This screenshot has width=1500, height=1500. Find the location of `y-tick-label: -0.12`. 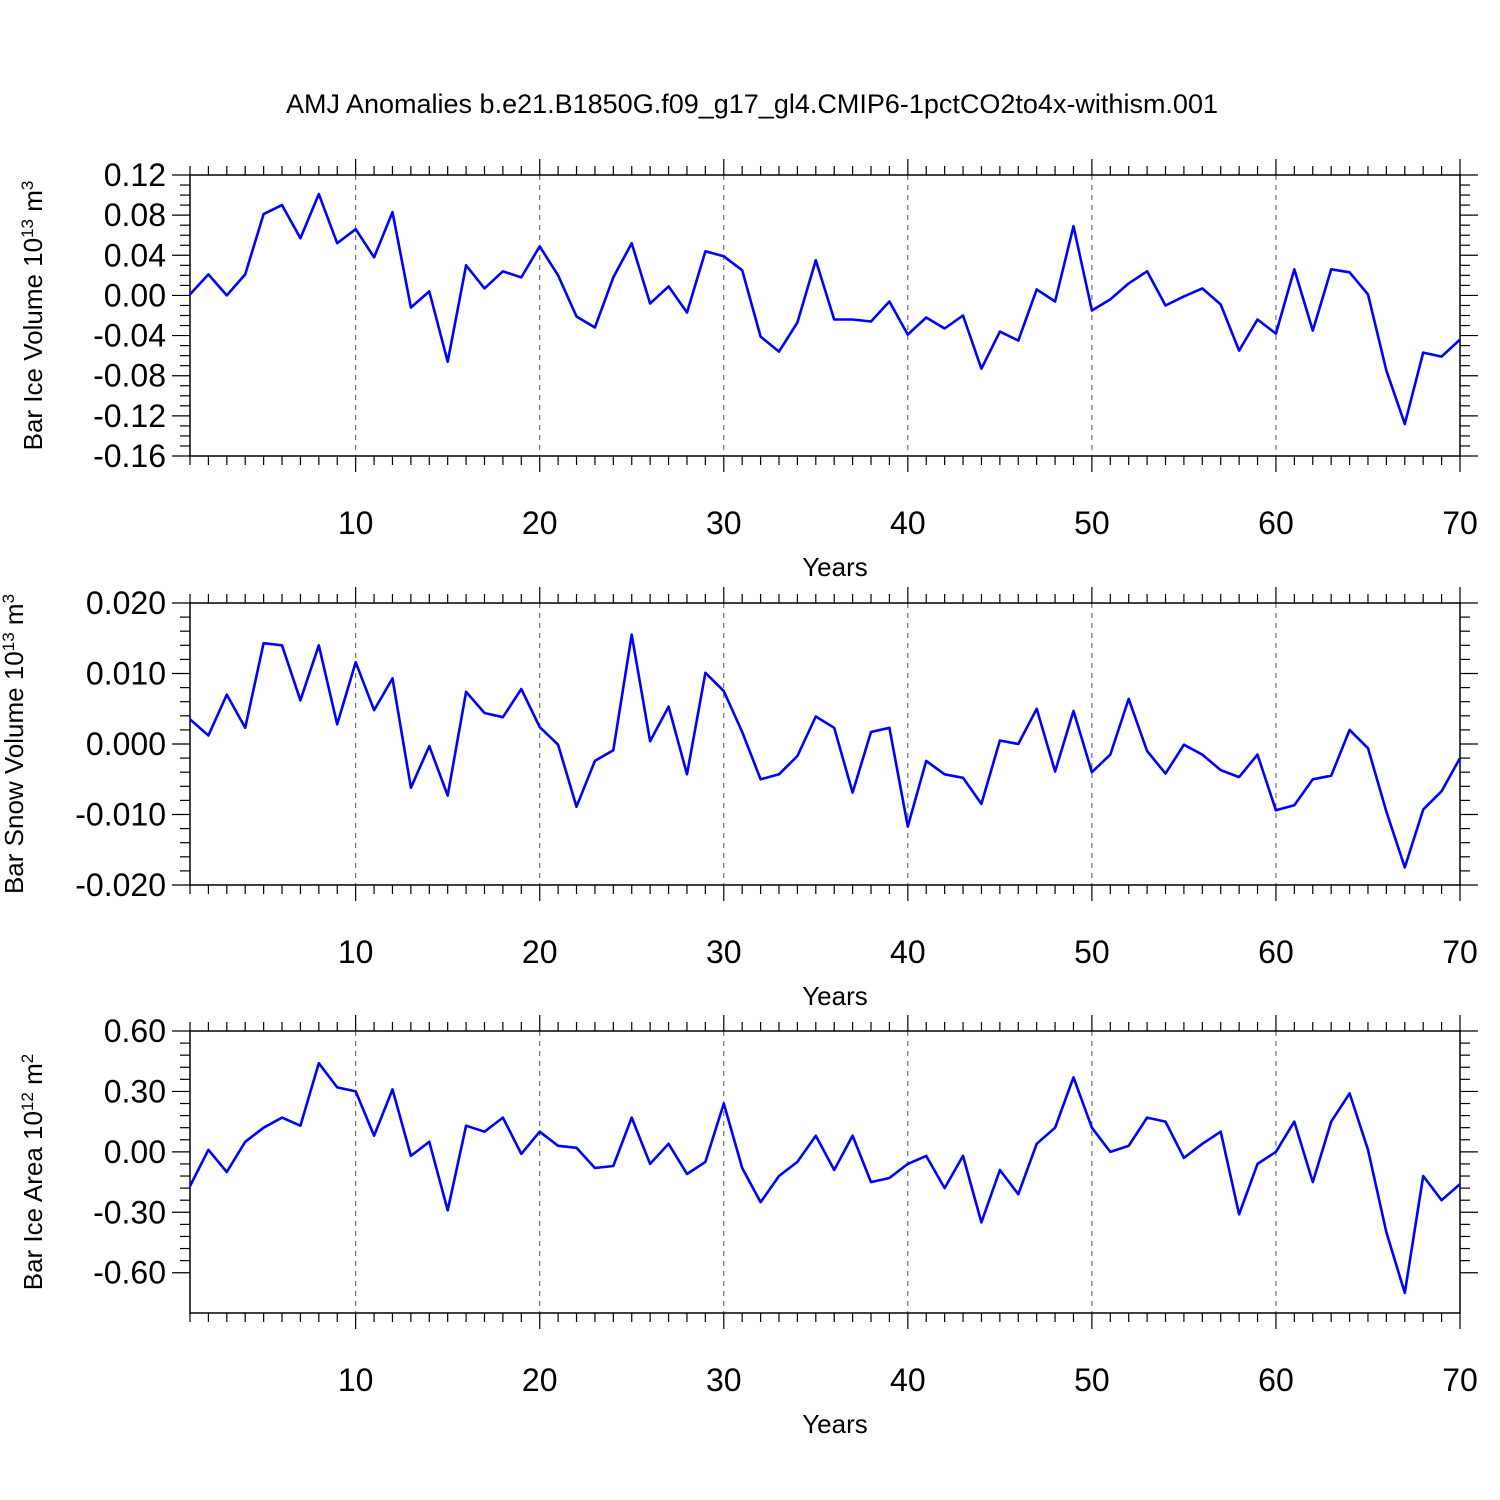

y-tick-label: -0.12 is located at coordinates (129, 416).